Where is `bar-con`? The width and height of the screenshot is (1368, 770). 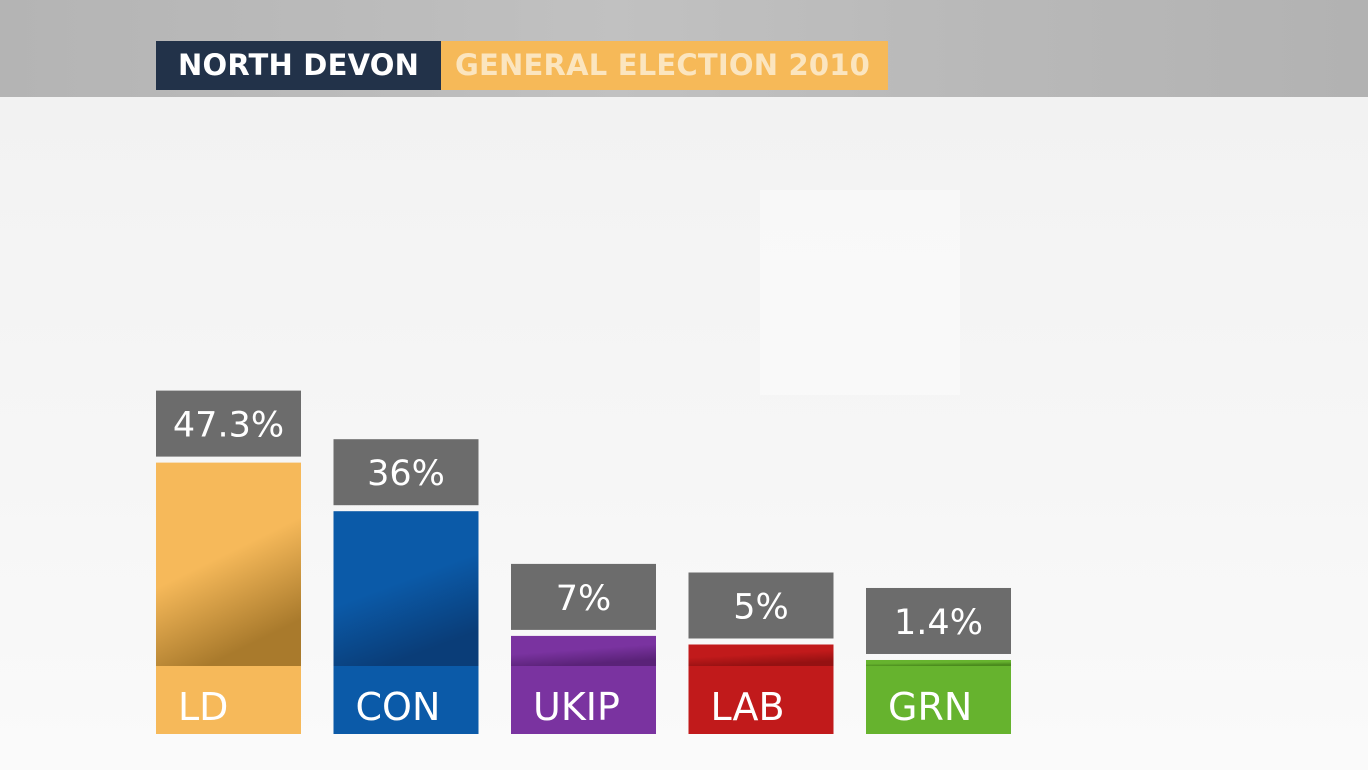
bar-con is located at coordinates (406, 588).